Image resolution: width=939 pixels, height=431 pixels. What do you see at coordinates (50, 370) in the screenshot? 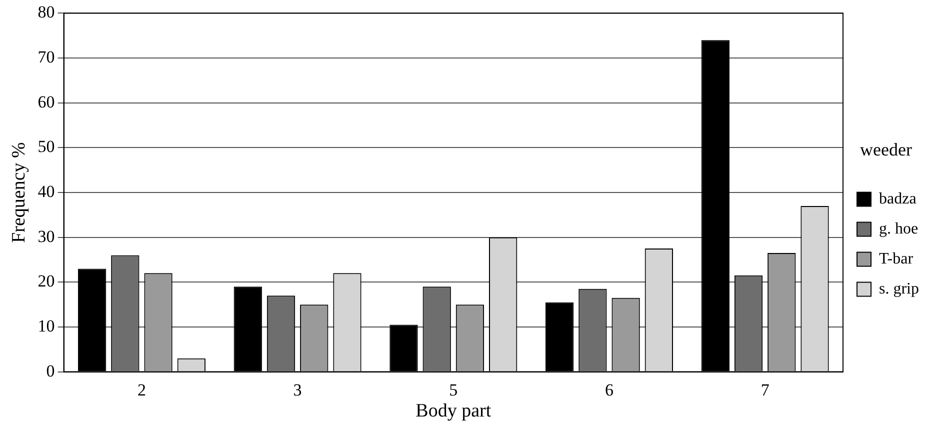
I see `y-tick-label: 0` at bounding box center [50, 370].